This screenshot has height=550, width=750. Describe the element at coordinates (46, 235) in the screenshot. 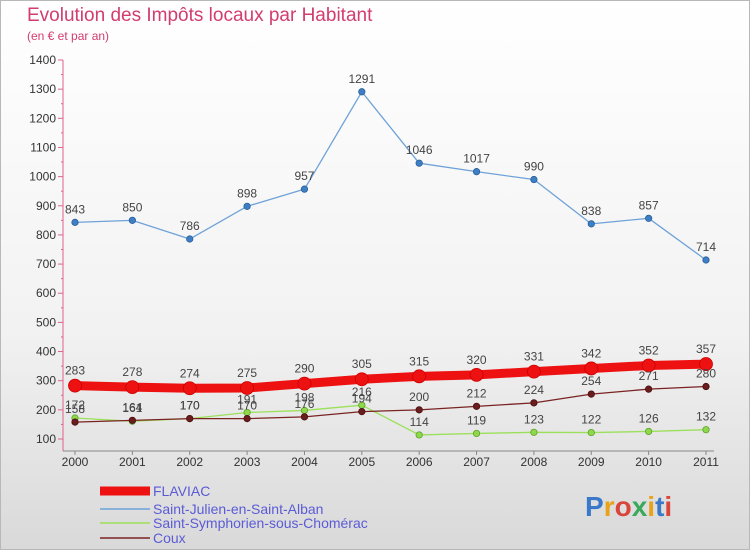

I see `y-tick-label: 800` at that location.